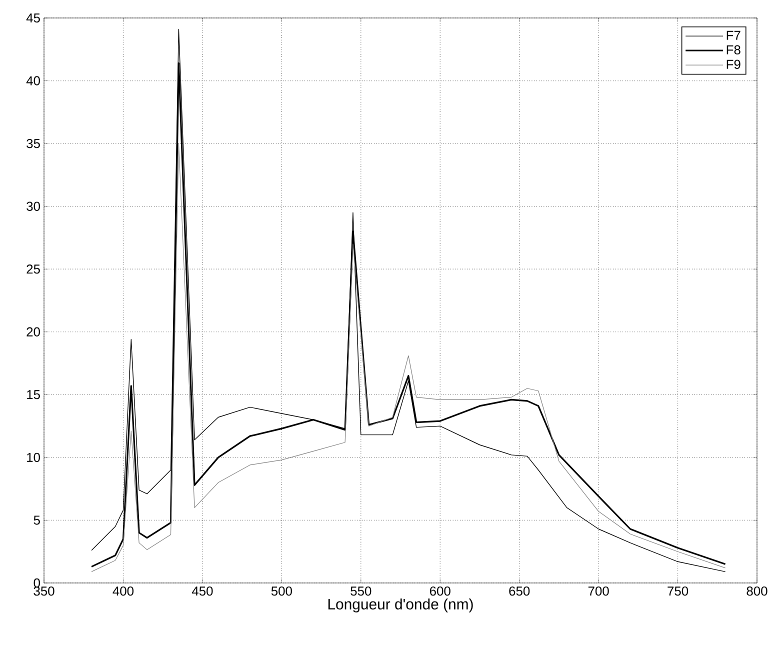  I want to click on x-tick-label: 700, so click(598, 591).